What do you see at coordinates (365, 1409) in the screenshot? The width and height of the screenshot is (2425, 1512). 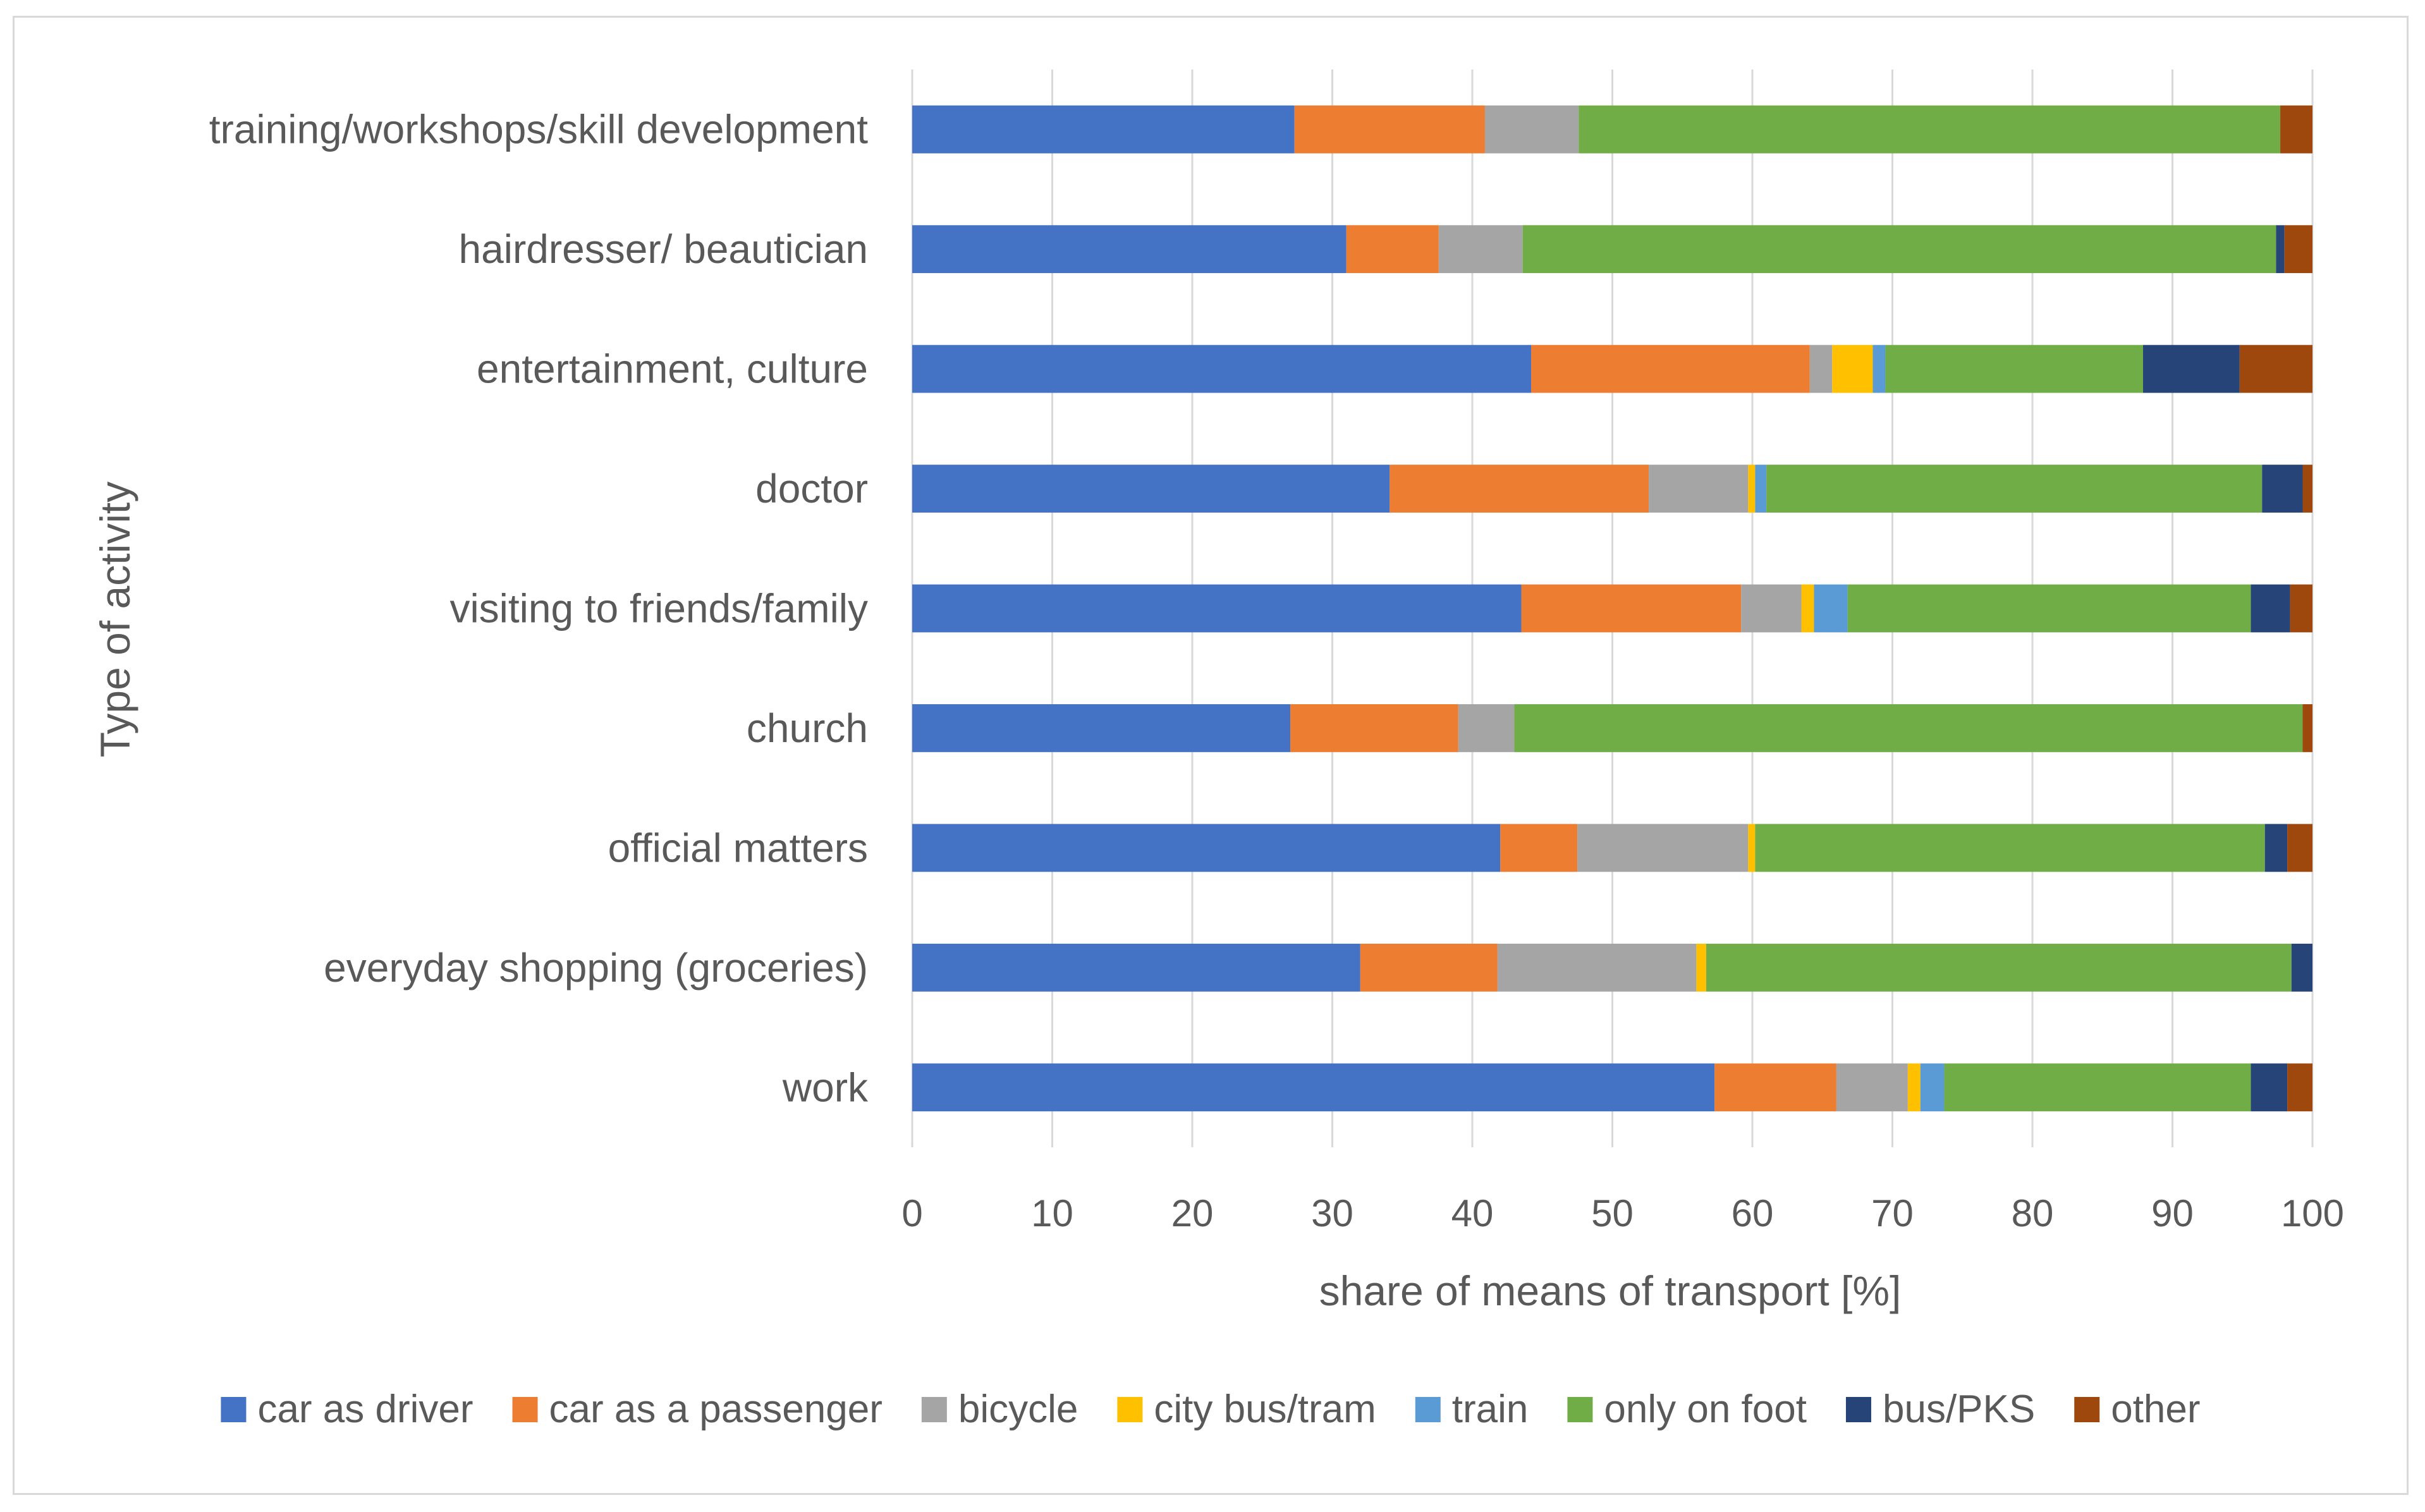 I see `legend-label: car as driver` at bounding box center [365, 1409].